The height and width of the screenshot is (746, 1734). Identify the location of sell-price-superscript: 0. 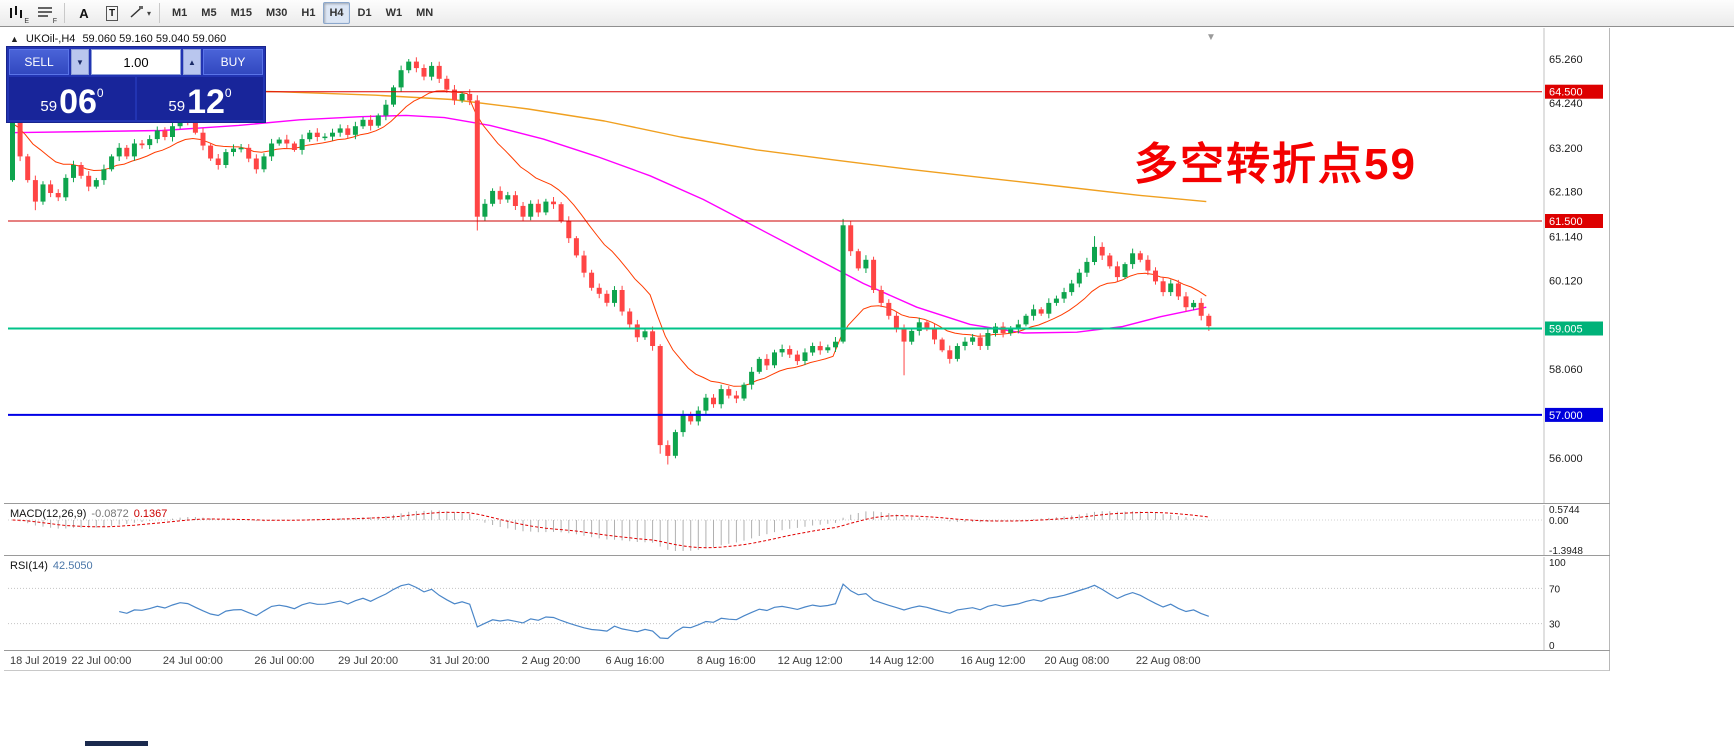
(100, 93).